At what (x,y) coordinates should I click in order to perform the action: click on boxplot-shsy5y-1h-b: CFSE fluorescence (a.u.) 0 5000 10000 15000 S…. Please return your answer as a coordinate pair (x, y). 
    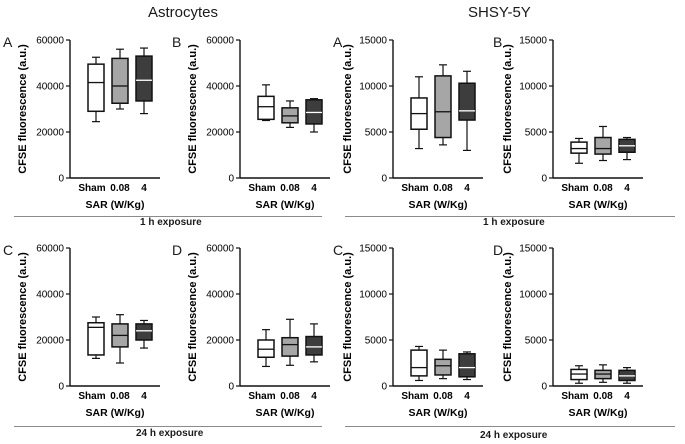
    Looking at the image, I should click on (572, 123).